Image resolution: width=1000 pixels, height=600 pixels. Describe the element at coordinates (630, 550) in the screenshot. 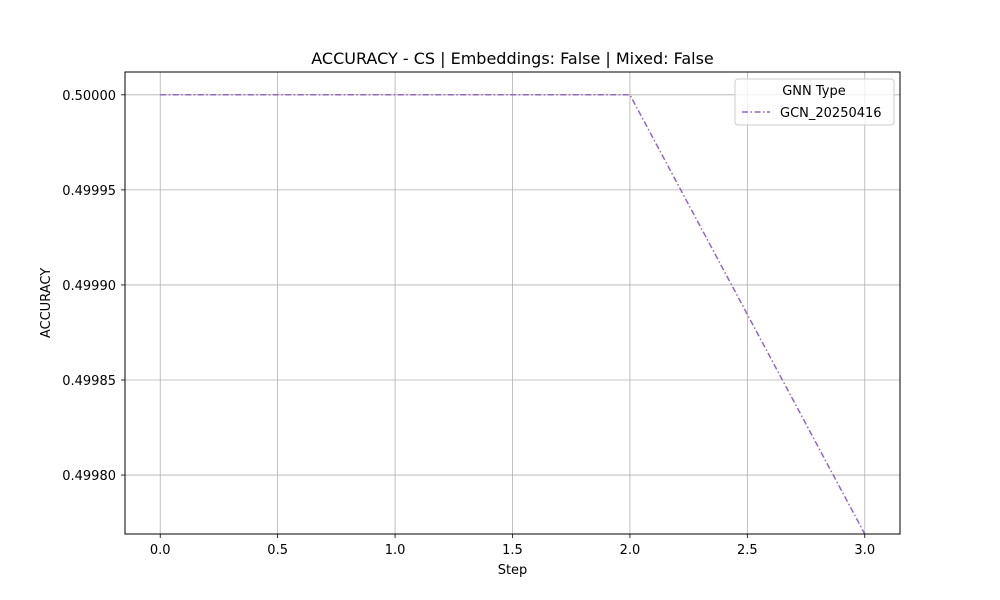

I see `x-tick-label: 2.0` at that location.